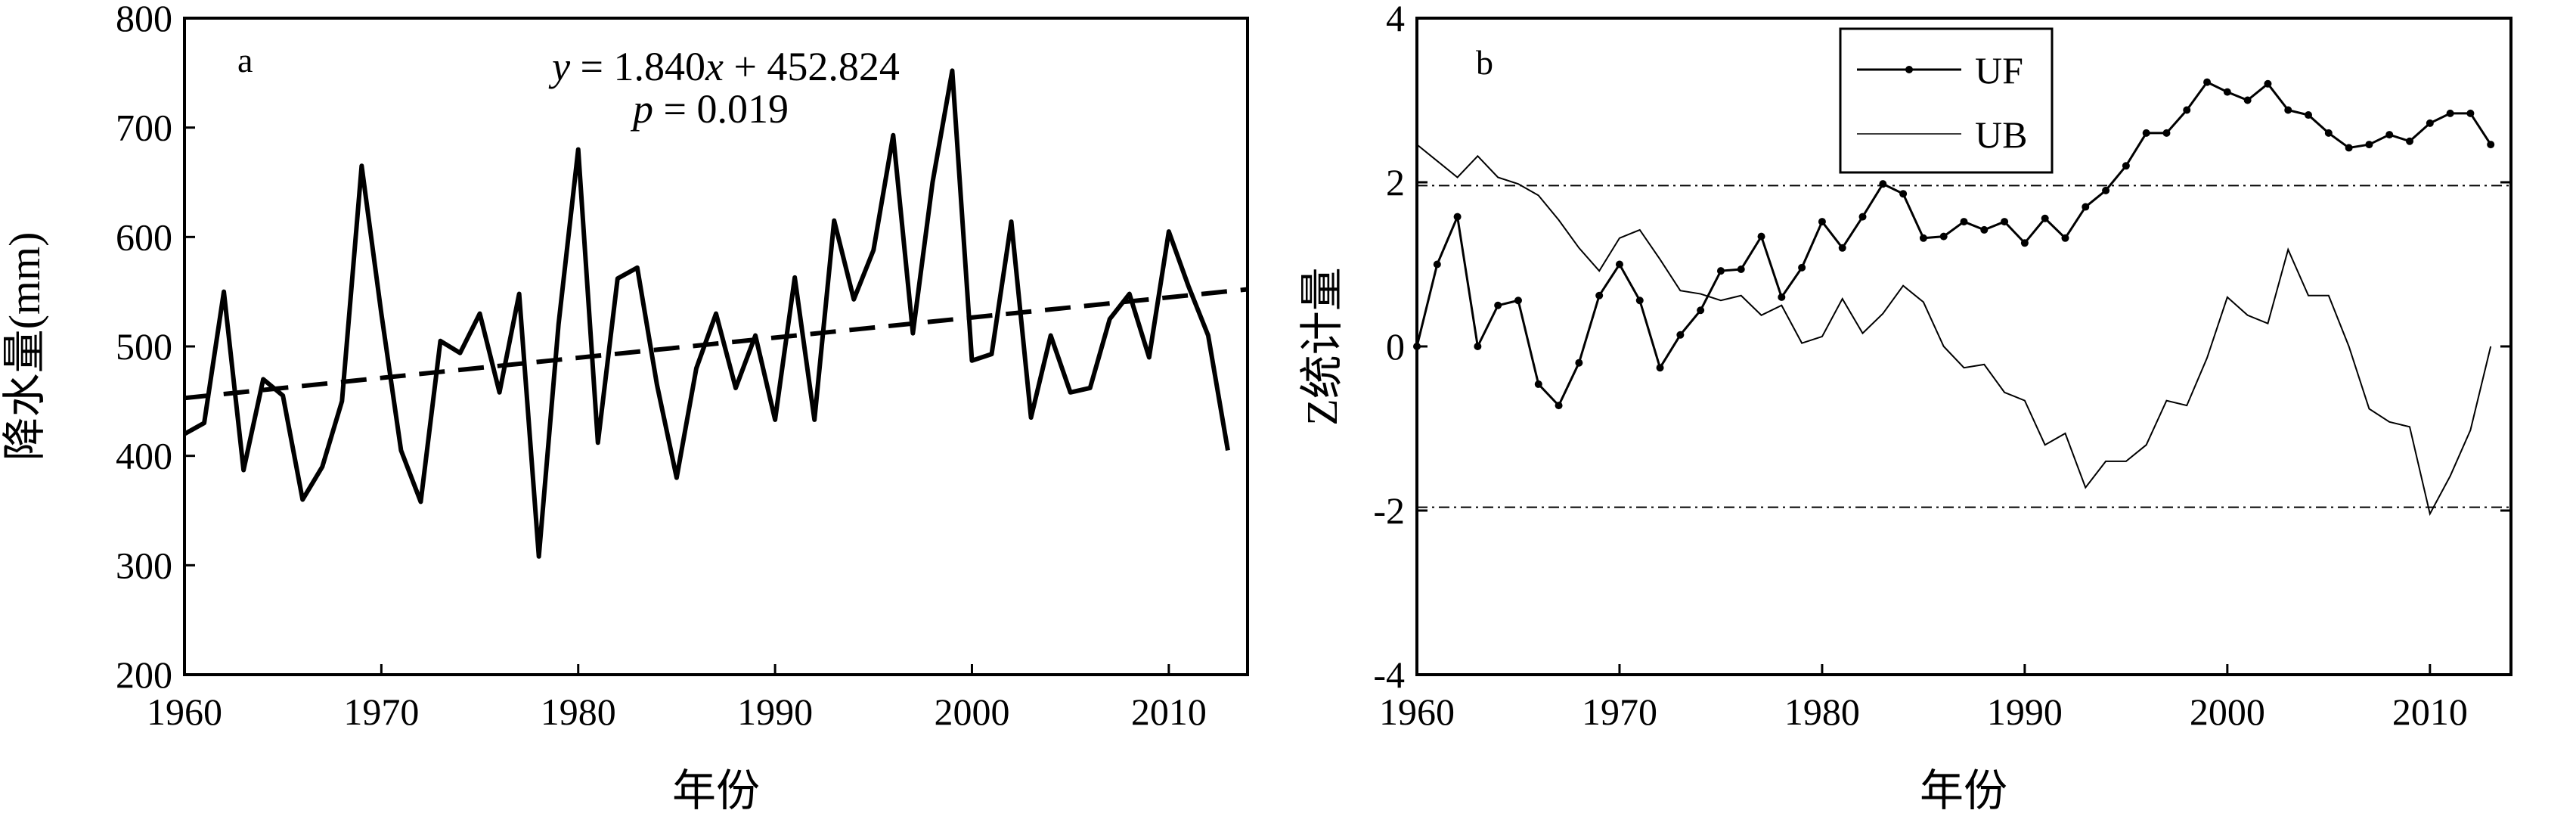 This screenshot has width=2576, height=832. Describe the element at coordinates (144, 19) in the screenshot. I see `y-tick-label: 800` at that location.